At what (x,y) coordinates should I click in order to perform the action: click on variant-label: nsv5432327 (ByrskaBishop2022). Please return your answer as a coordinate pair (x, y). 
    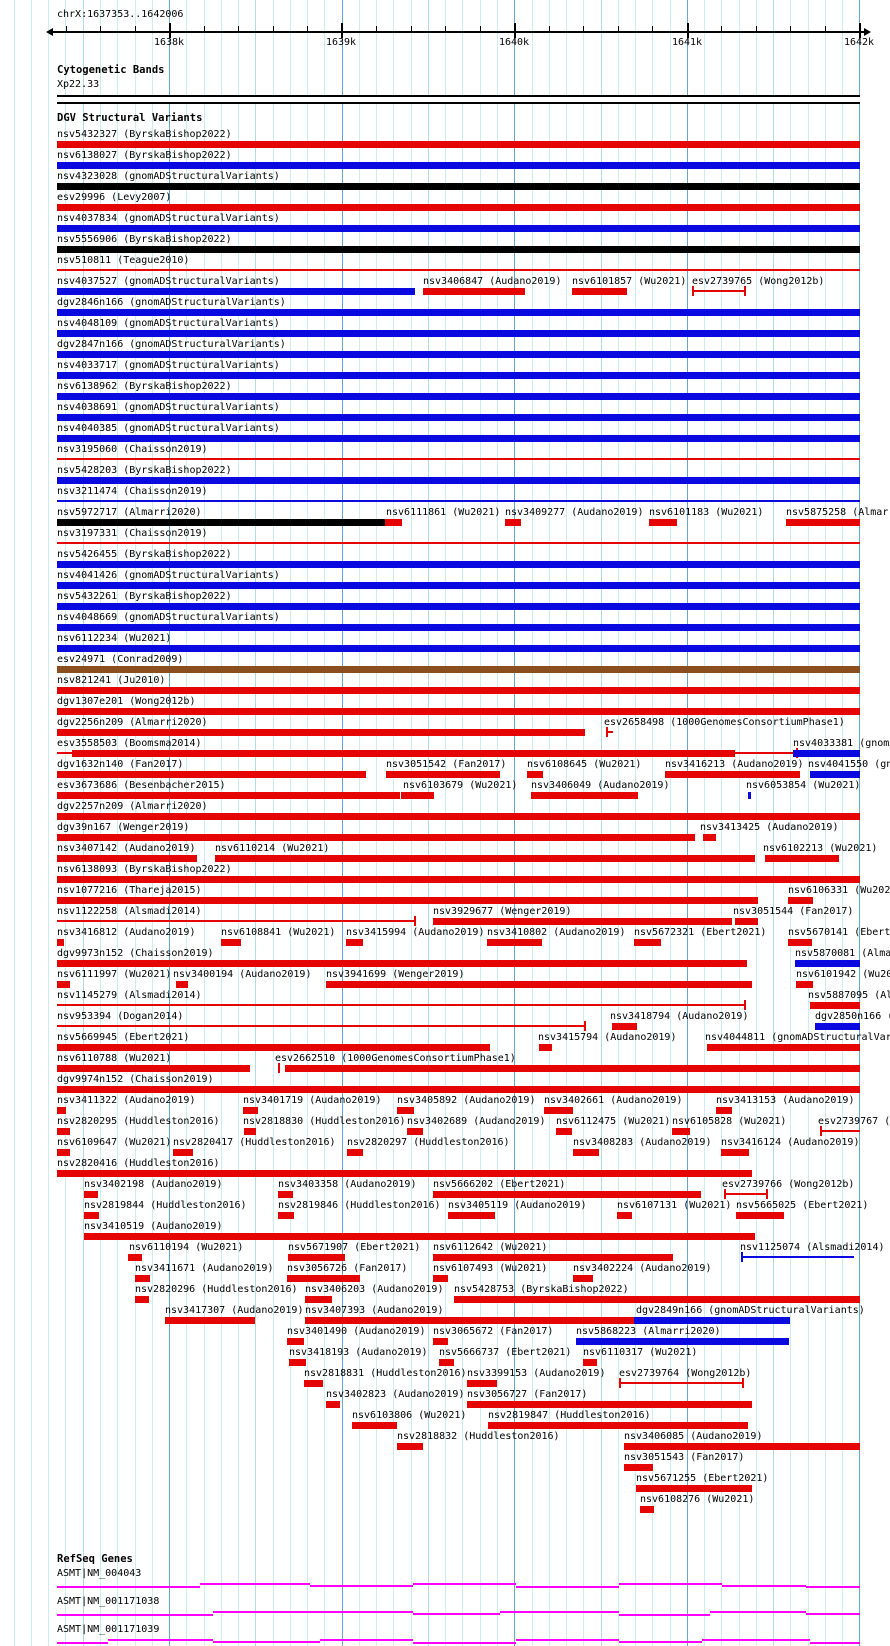
    Looking at the image, I should click on (144, 134).